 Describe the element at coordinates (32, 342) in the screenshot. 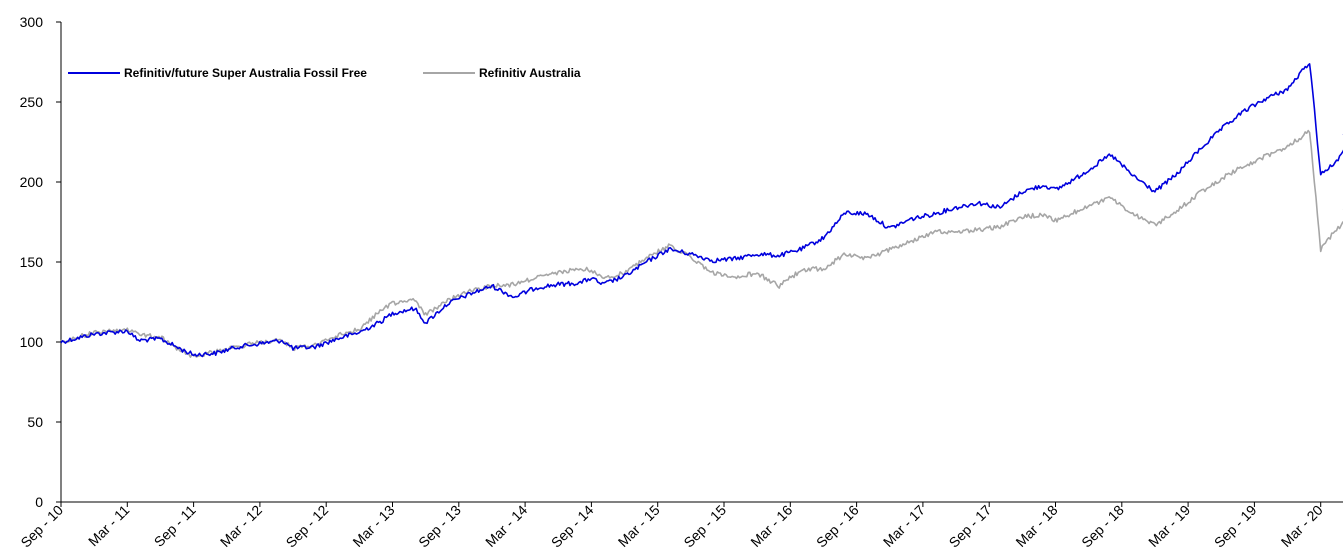

I see `y-tick-label: 100` at that location.